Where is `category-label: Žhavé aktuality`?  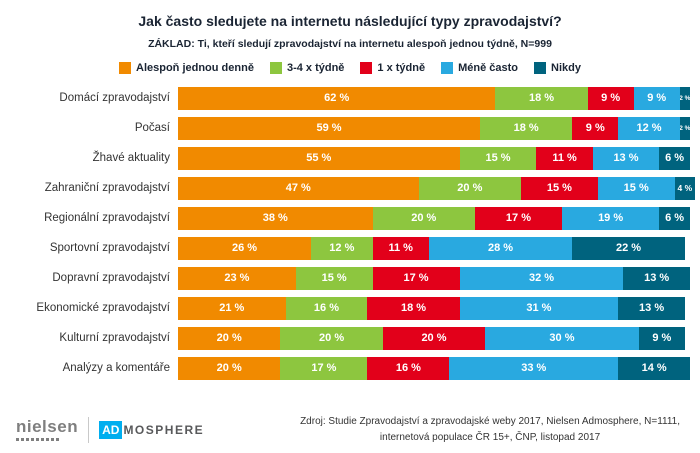
category-label: Žhavé aktuality is located at coordinates (131, 158).